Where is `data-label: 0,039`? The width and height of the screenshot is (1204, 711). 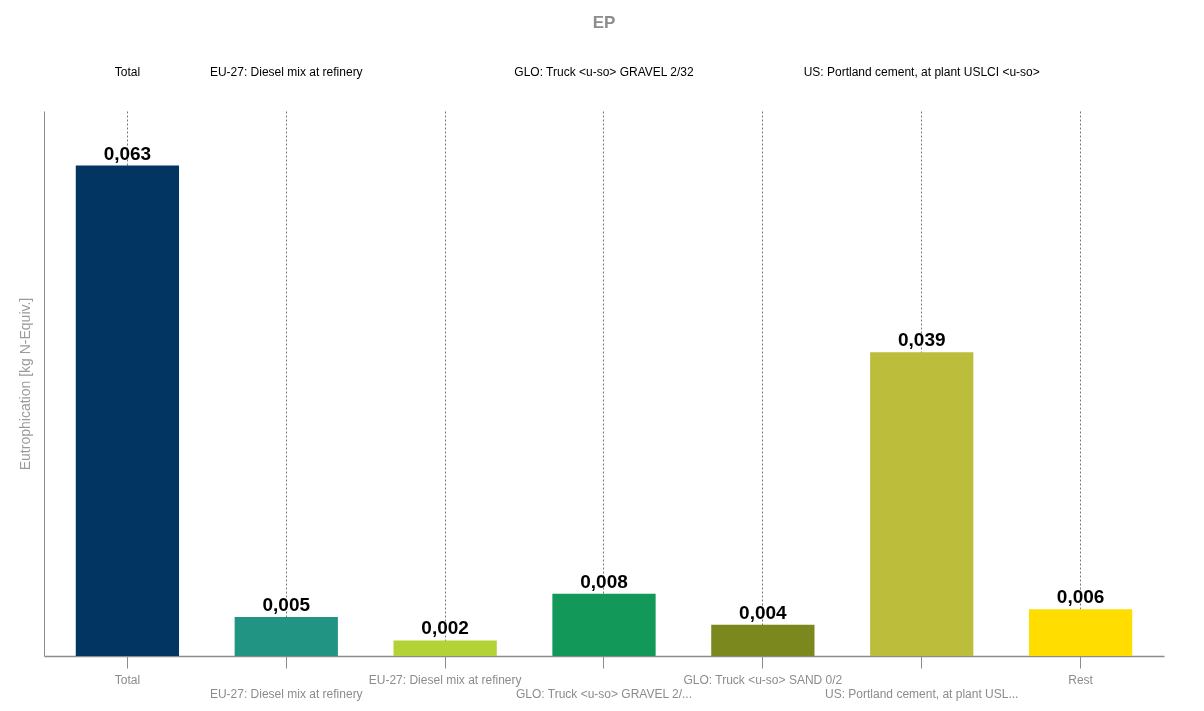
data-label: 0,039 is located at coordinates (921, 340).